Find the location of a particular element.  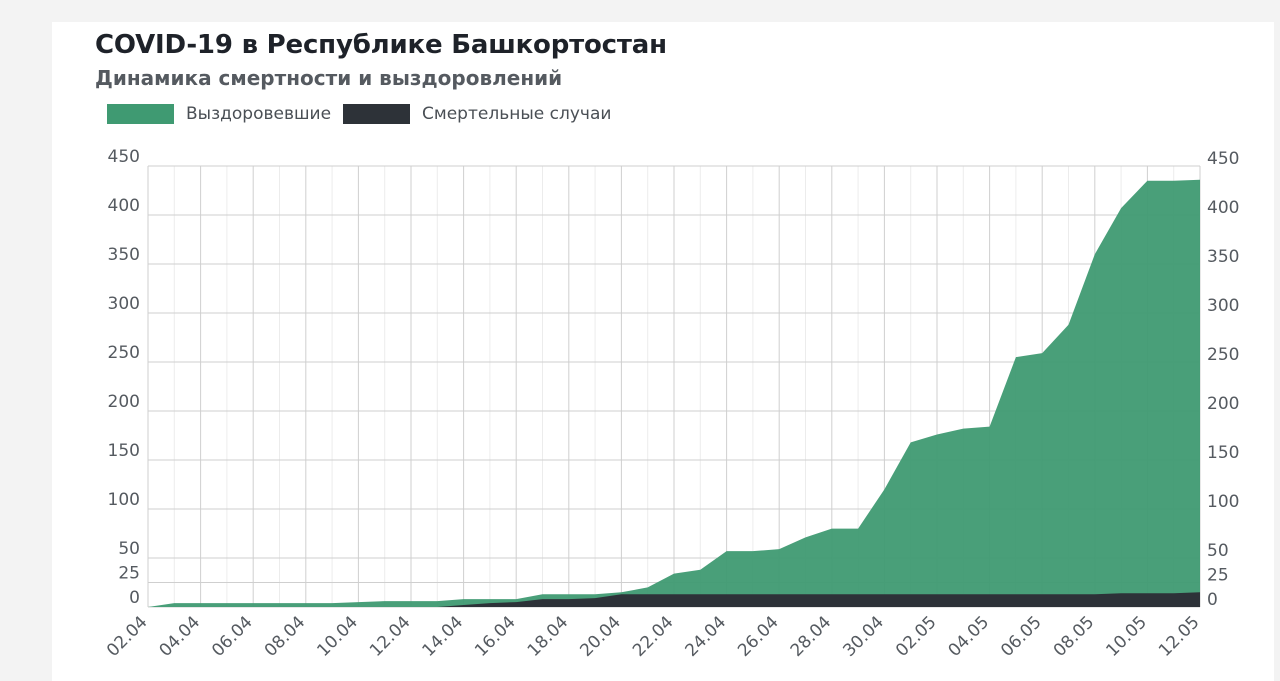

x-tick-label: 20.04 is located at coordinates (600, 636).